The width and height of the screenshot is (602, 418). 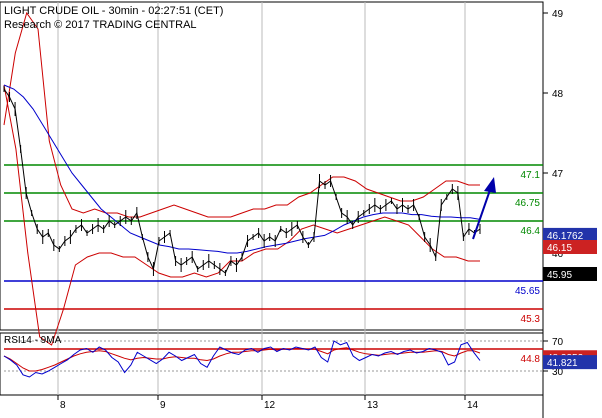 I want to click on level-label: 47.1, so click(x=531, y=175).